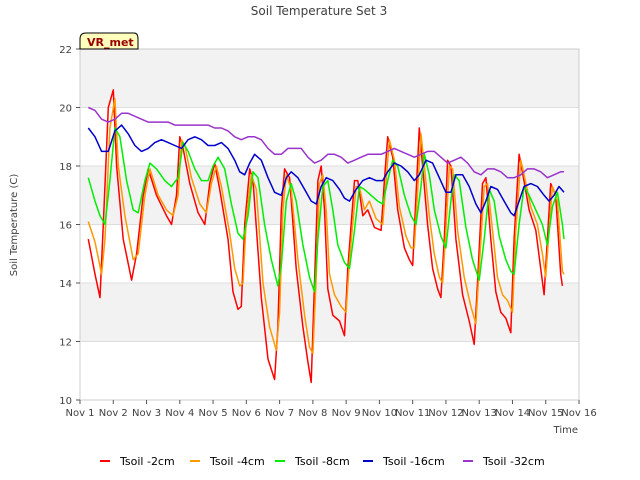 Image resolution: width=640 pixels, height=480 pixels. I want to click on y-tick-label: 16, so click(65, 226).